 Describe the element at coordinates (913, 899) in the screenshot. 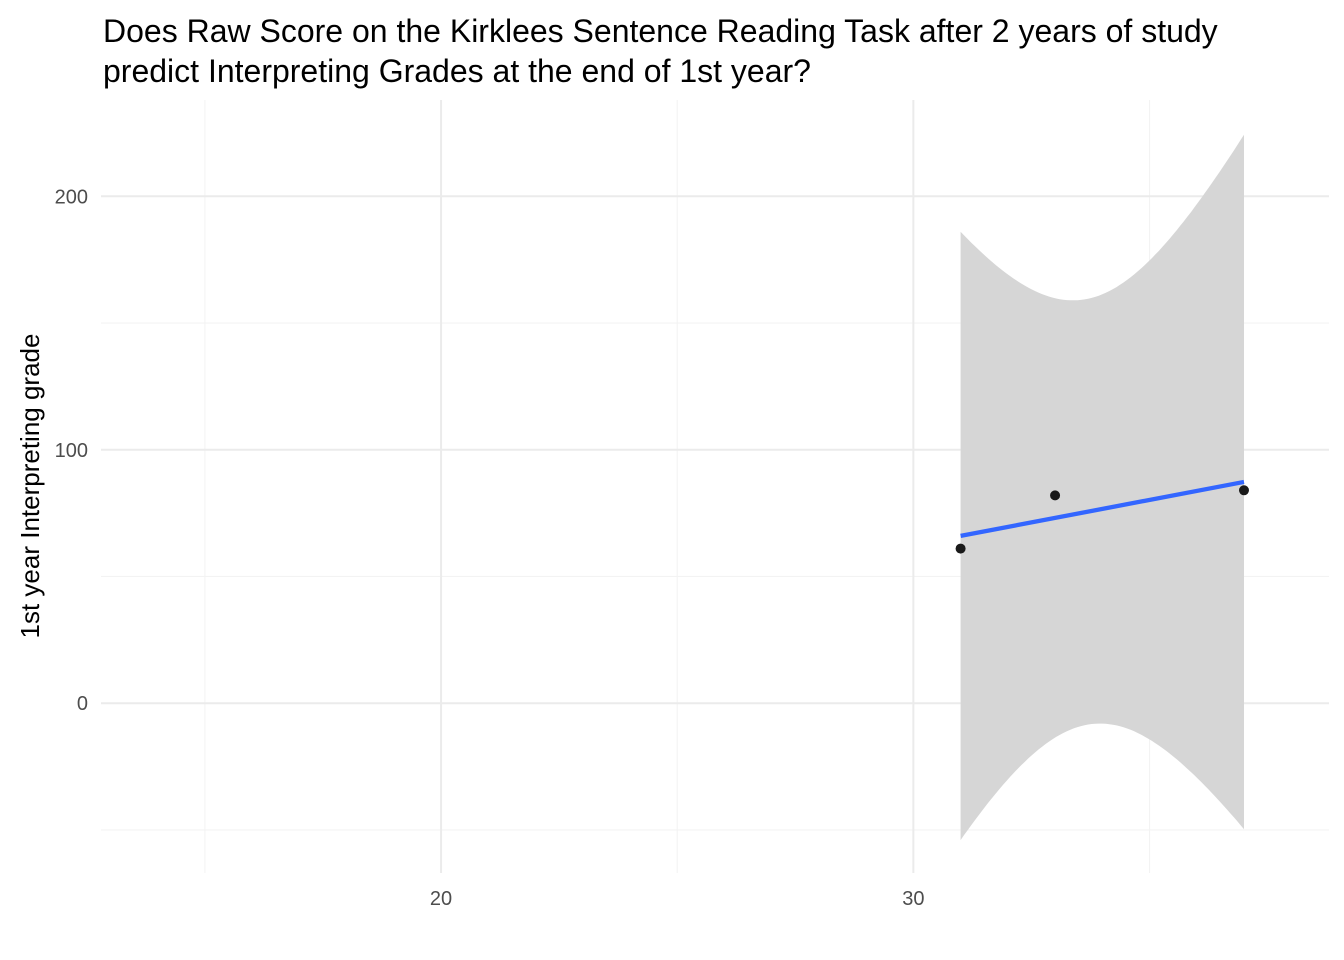

I see `x-tick-label: 30` at that location.